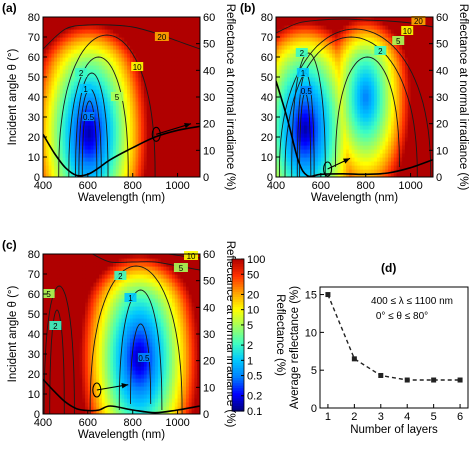 The image size is (474, 467). What do you see at coordinates (434, 417) in the screenshot?
I see `x-tick-label: 5` at bounding box center [434, 417].